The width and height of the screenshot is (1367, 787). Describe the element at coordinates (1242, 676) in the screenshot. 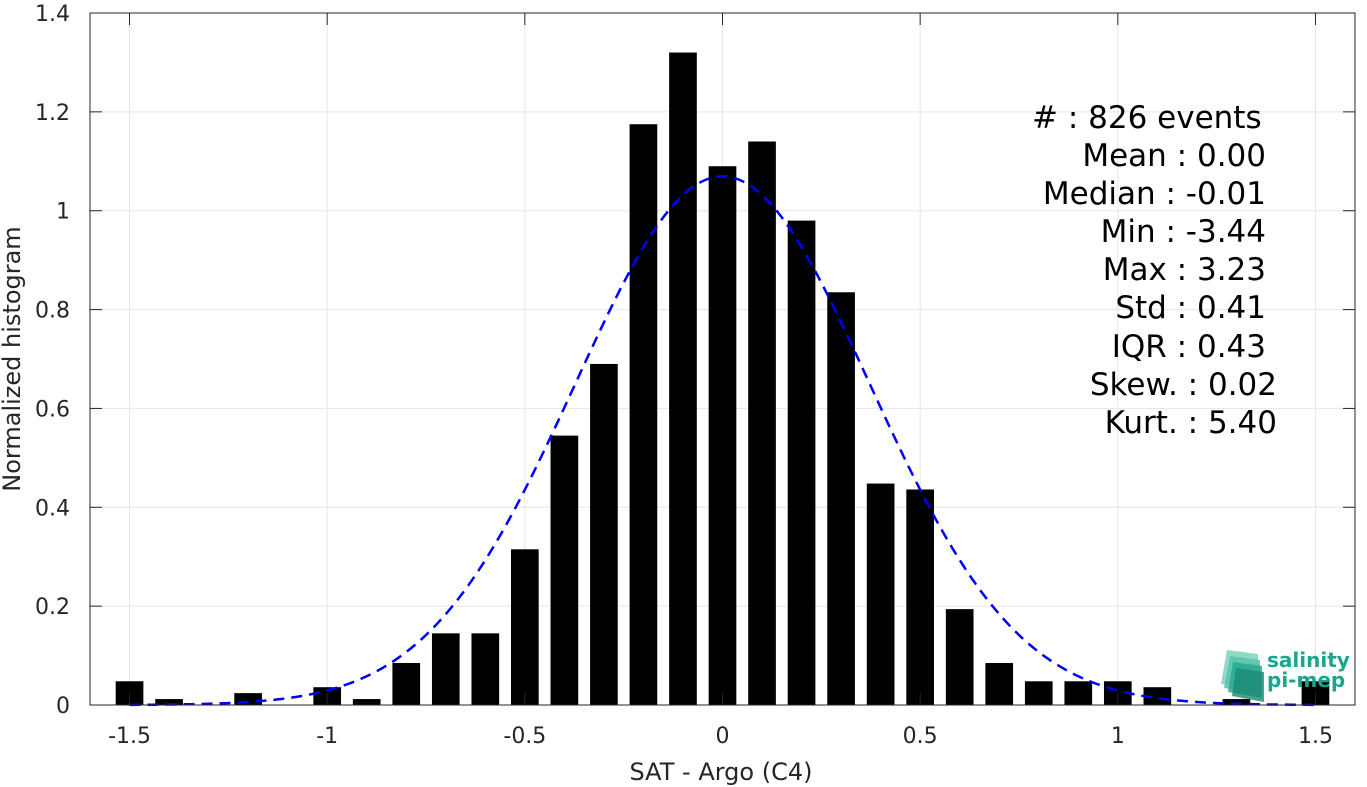

I see `logo-mark-icon` at that location.